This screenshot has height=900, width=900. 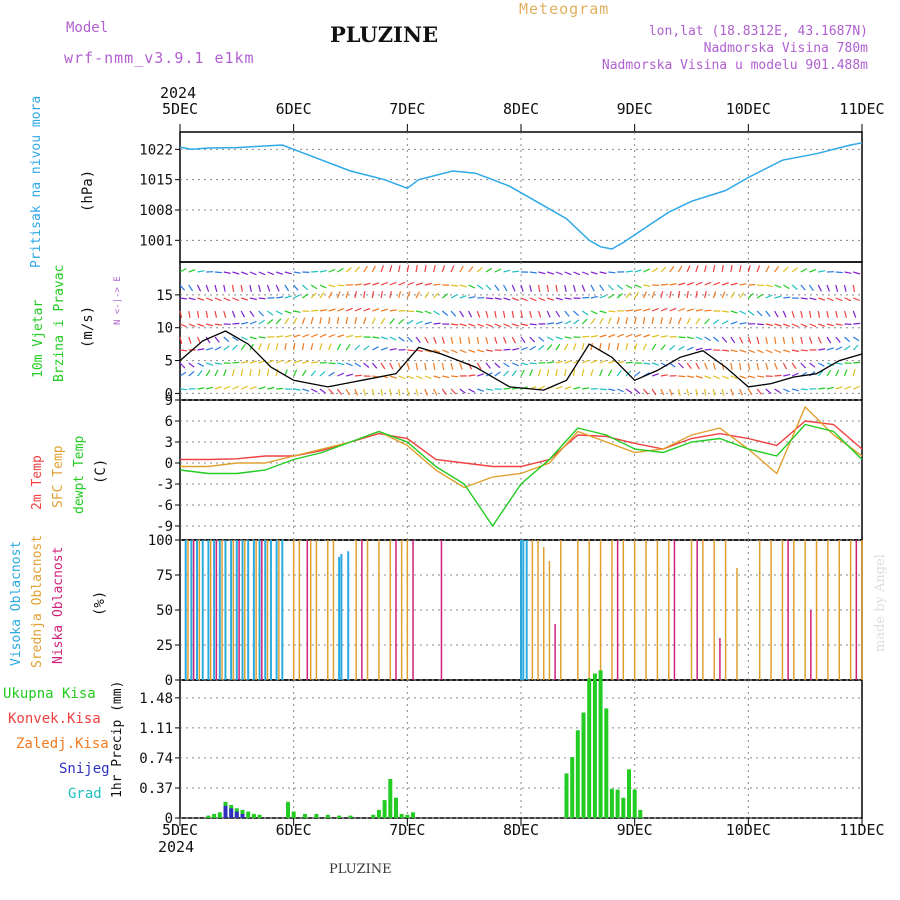 I want to click on ytick-label-p5: 0, so click(x=169, y=819).